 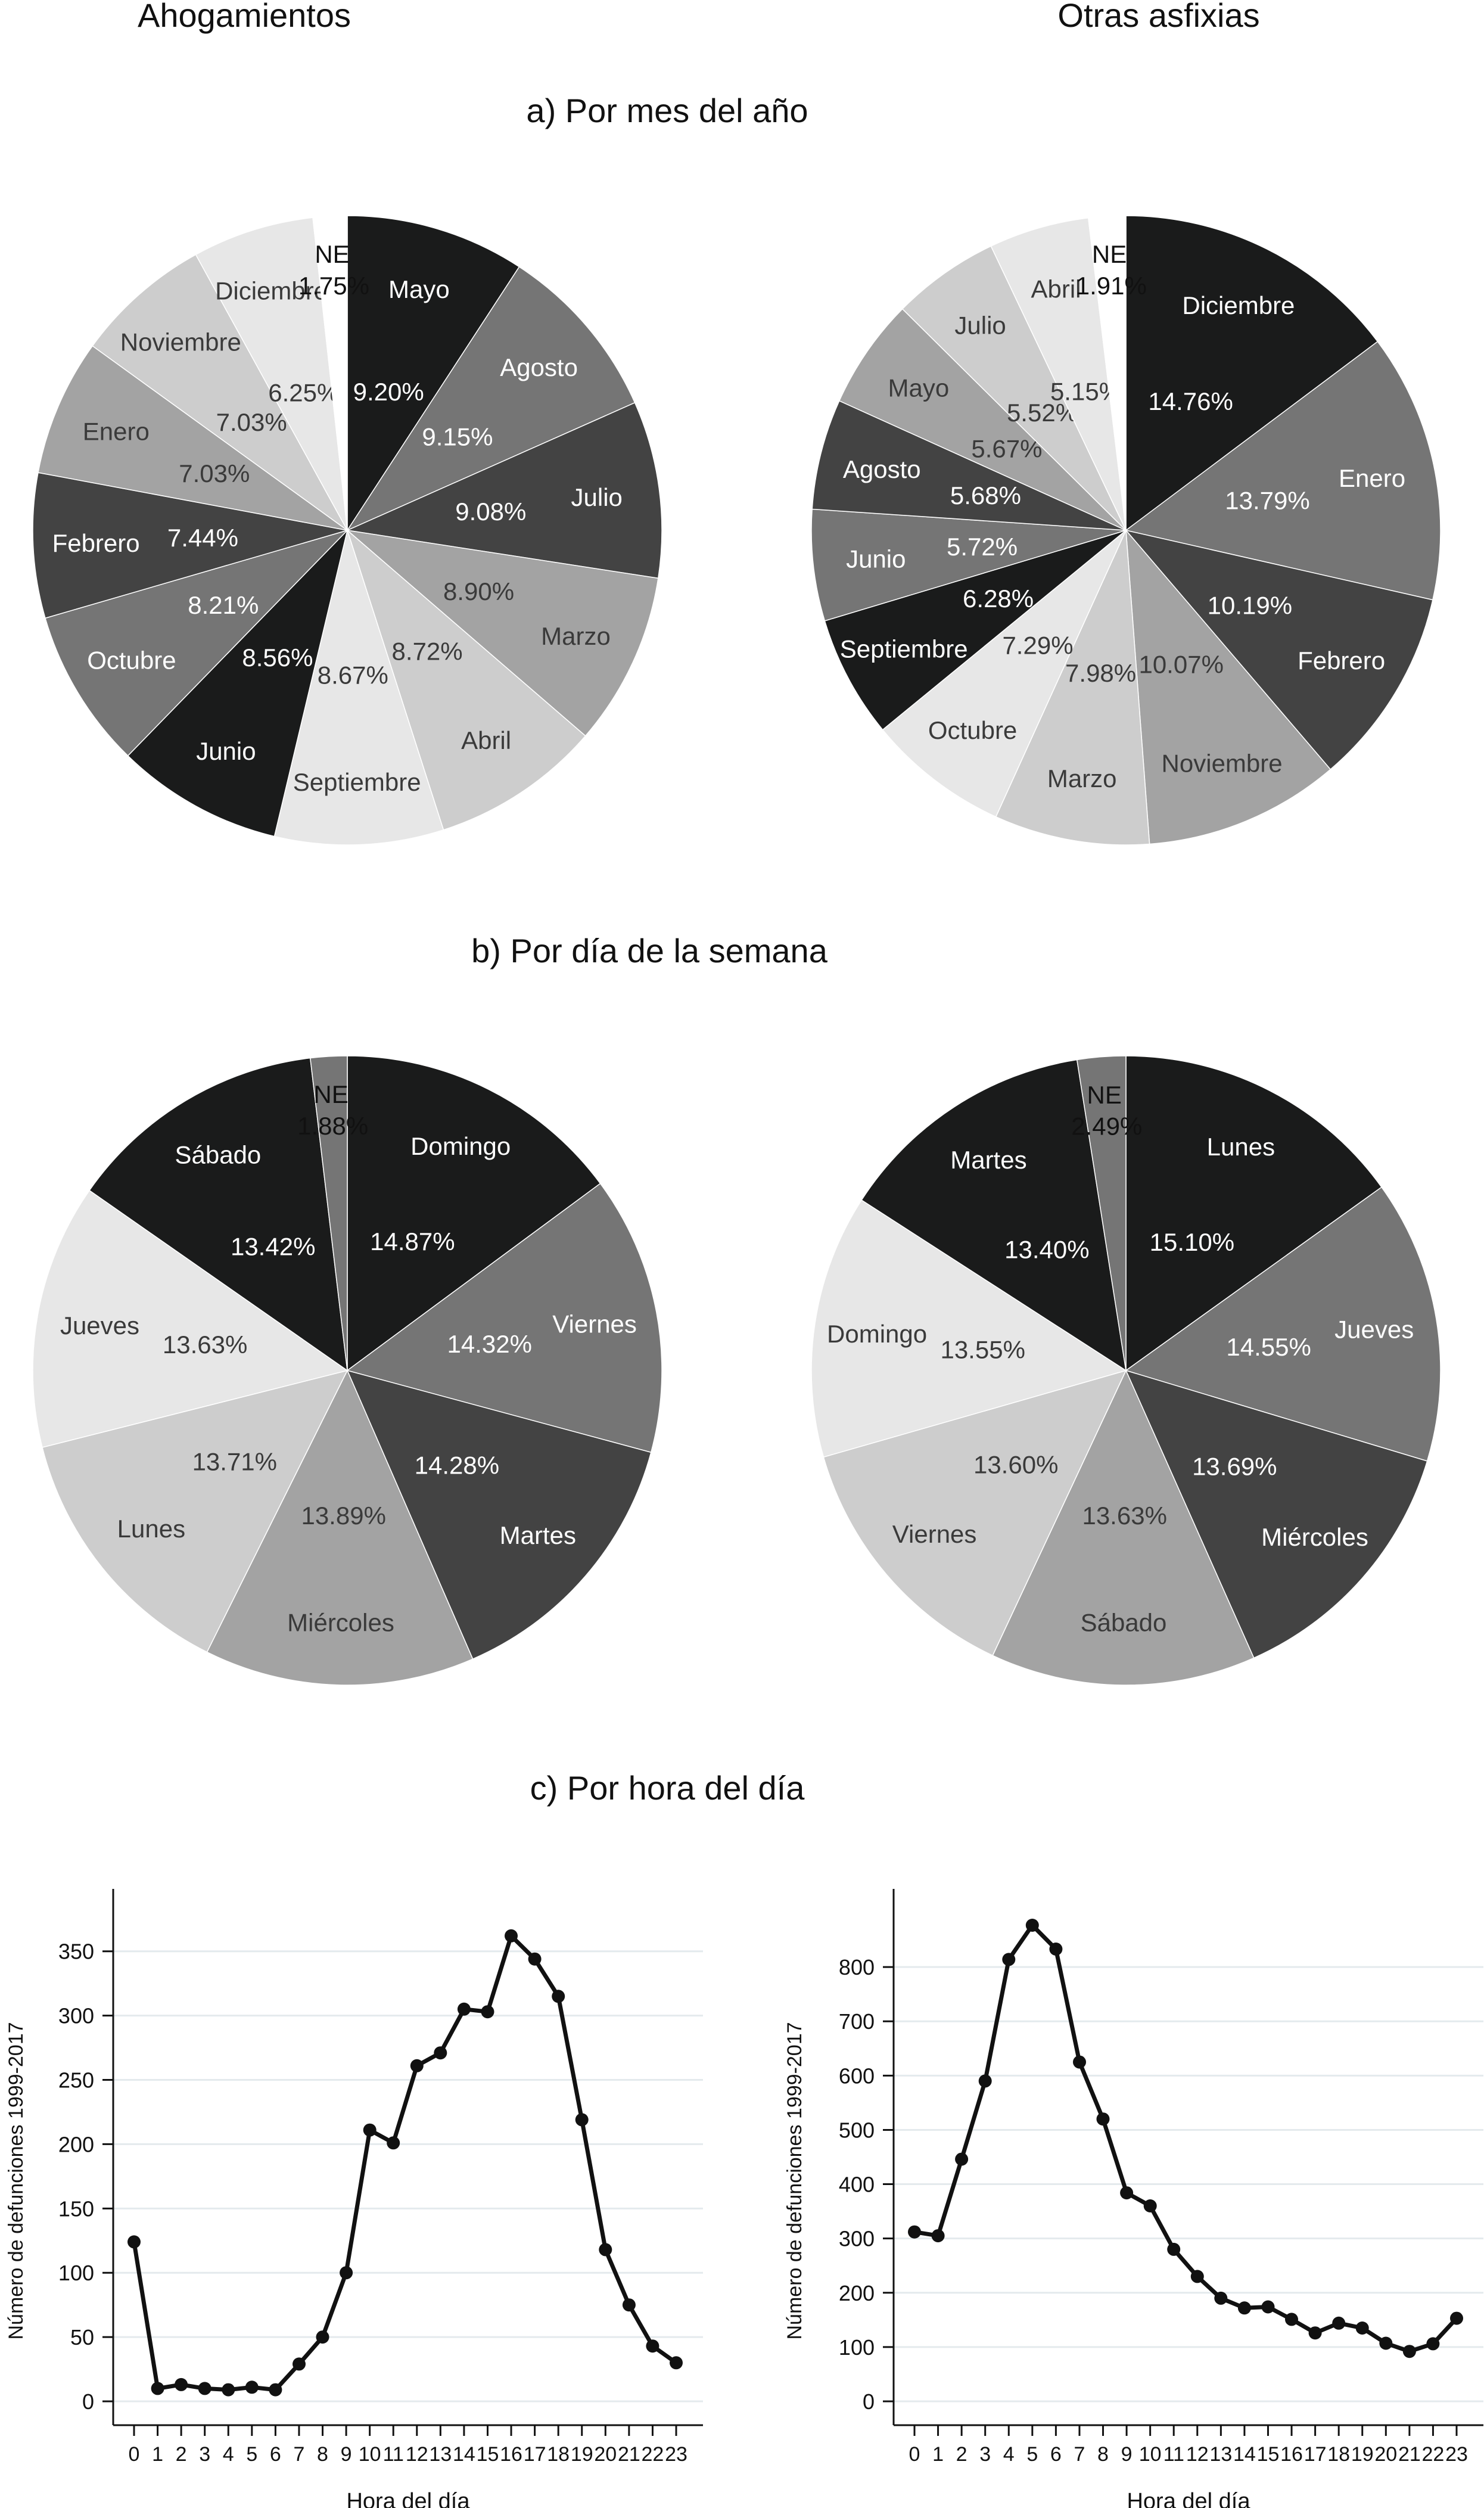 What do you see at coordinates (76, 2080) in the screenshot?
I see `y-tick-label: 250` at bounding box center [76, 2080].